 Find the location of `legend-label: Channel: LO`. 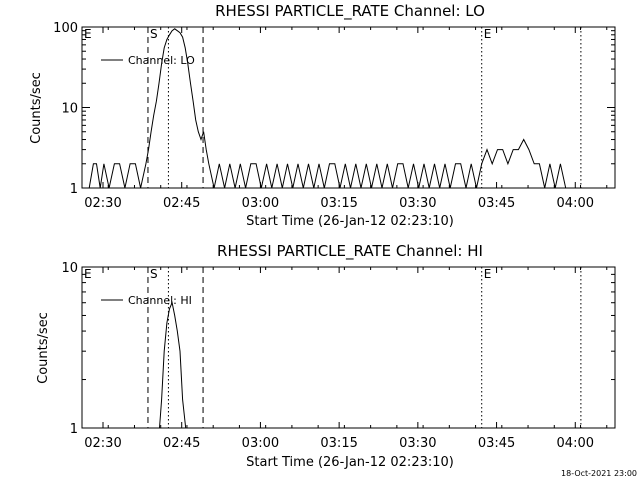

legend-label: Channel: LO is located at coordinates (161, 60).